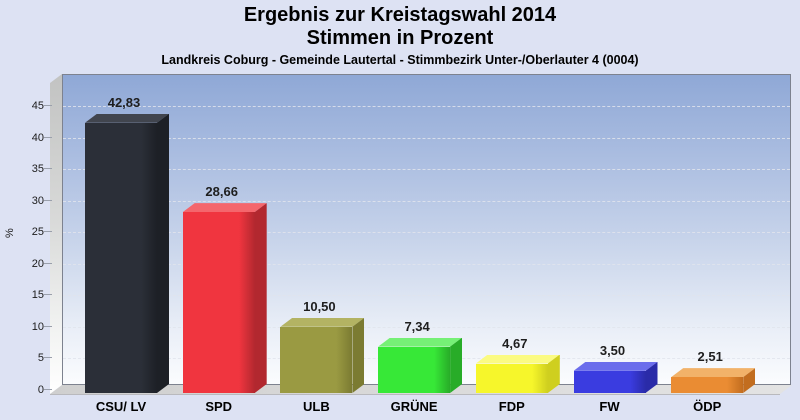 The width and height of the screenshot is (800, 420). I want to click on bar-csu-lv-front, so click(121, 257).